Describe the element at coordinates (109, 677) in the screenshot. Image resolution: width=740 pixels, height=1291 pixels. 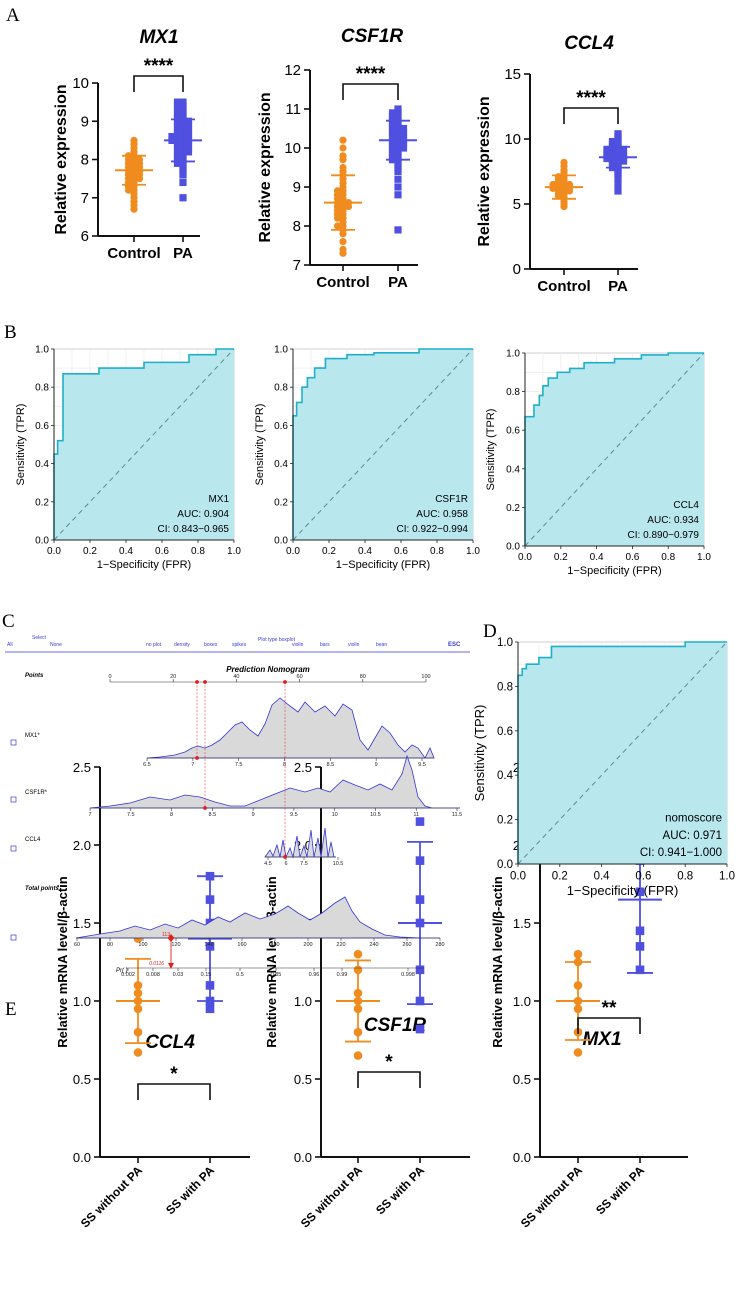
I see `nomogram-tick-label: 0` at that location.